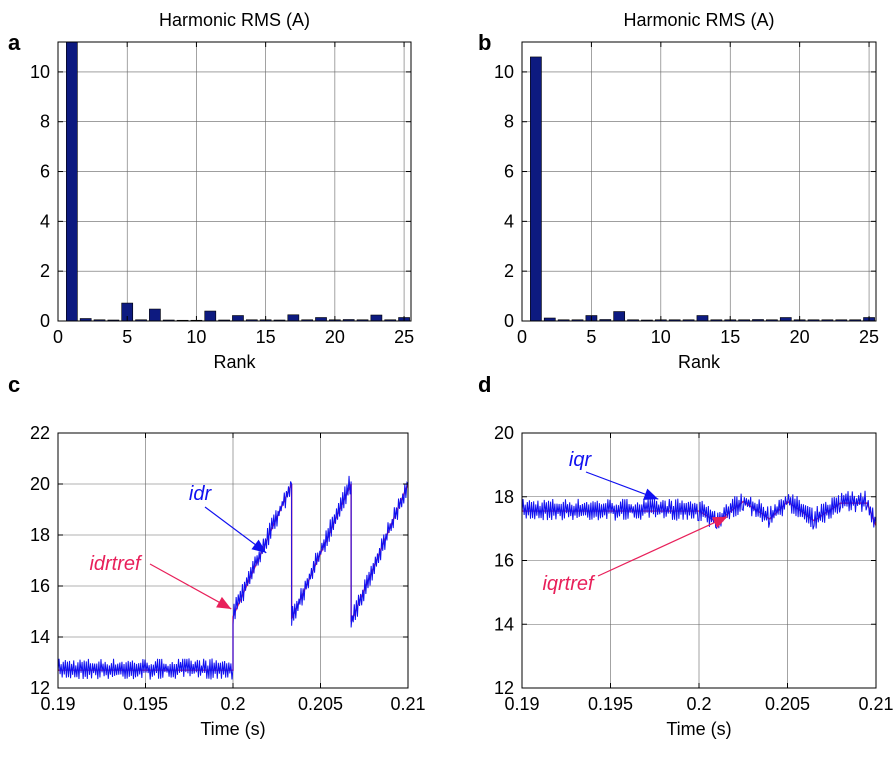  Describe the element at coordinates (40, 72) in the screenshot. I see `a-ytick-label: 10` at that location.